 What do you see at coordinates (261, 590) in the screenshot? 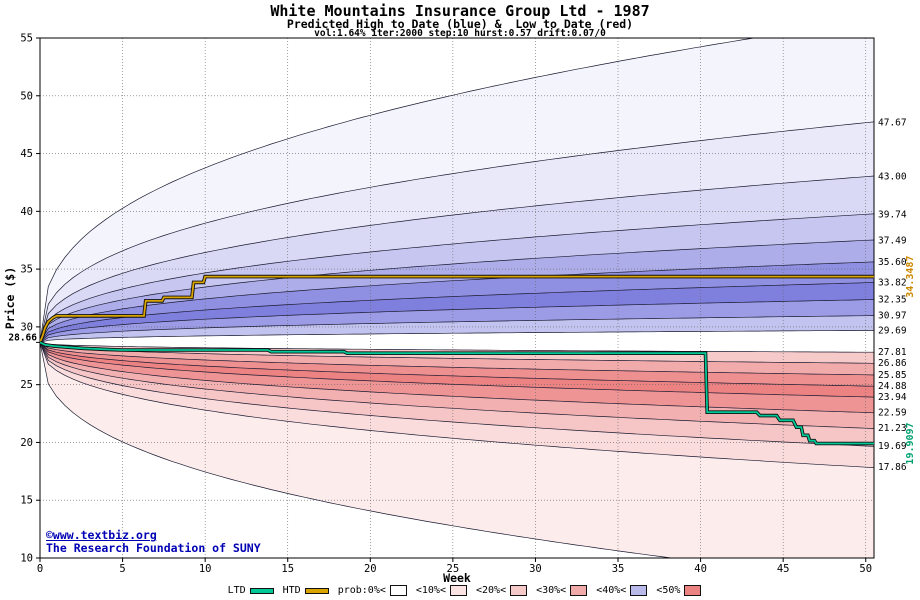
I see `legend-swatch-ltd` at bounding box center [261, 590].